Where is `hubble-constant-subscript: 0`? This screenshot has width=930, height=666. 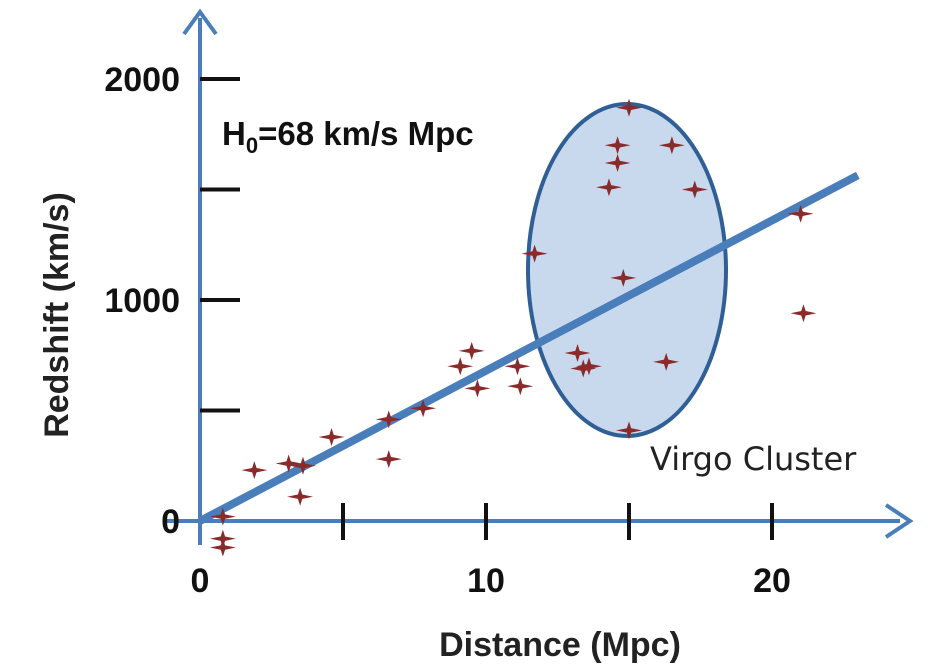
hubble-constant-subscript: 0 is located at coordinates (252, 145).